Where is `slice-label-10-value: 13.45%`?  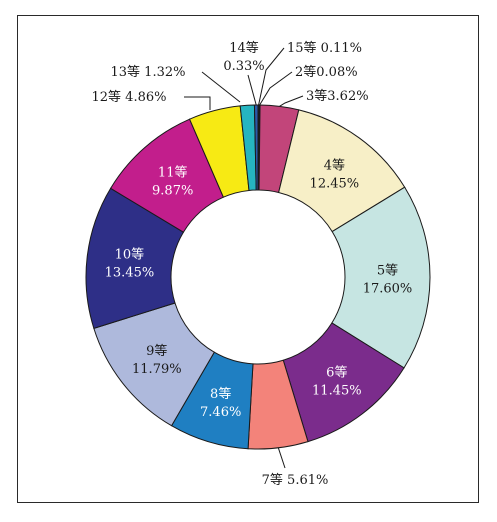
slice-label-10-value: 13.45% is located at coordinates (130, 273).